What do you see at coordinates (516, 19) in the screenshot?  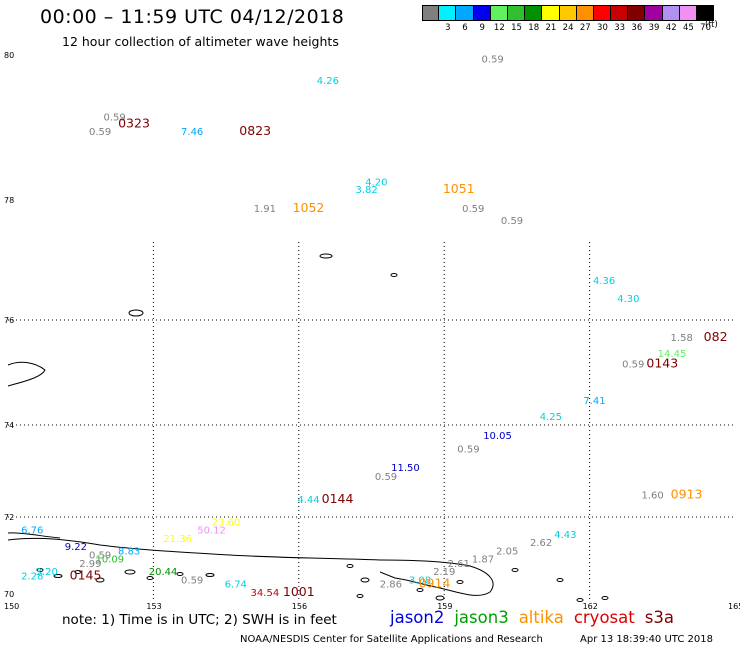 I see `legend-swatch: 15` at bounding box center [516, 19].